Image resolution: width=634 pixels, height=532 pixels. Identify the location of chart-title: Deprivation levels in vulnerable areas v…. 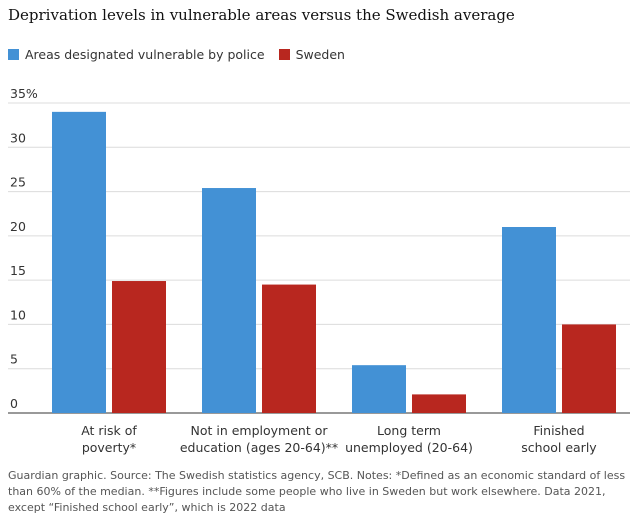
(261, 15).